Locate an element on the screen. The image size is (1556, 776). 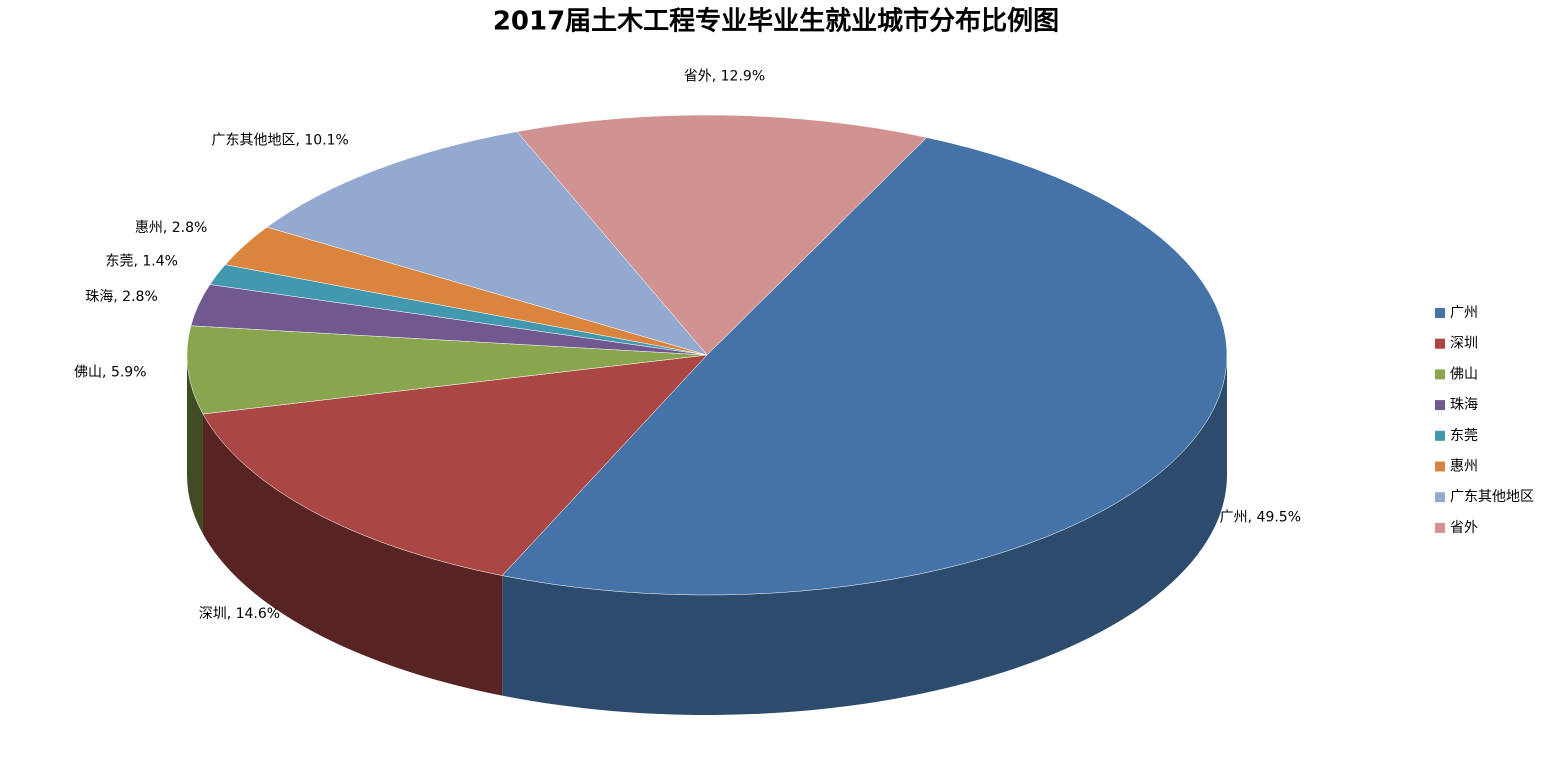
data-label: 东莞, 1.4% is located at coordinates (141, 262).